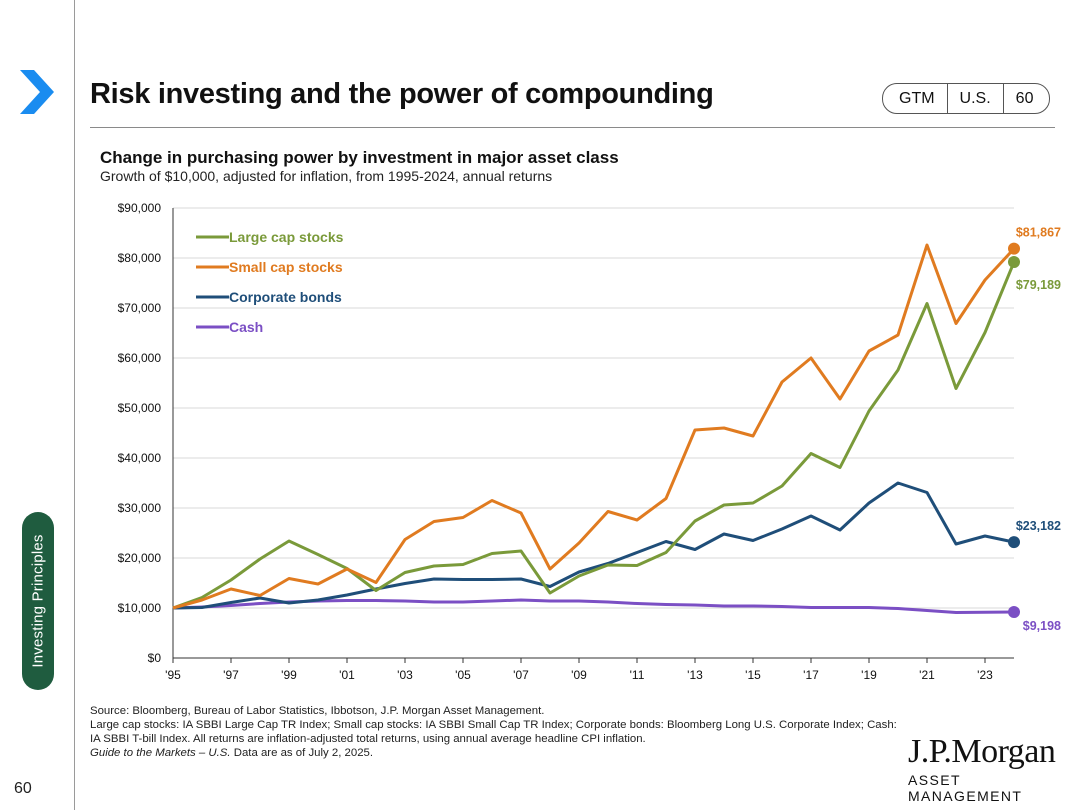 Image resolution: width=1080 pixels, height=810 pixels. Describe the element at coordinates (579, 675) in the screenshot. I see `x-tick-label: '09` at that location.